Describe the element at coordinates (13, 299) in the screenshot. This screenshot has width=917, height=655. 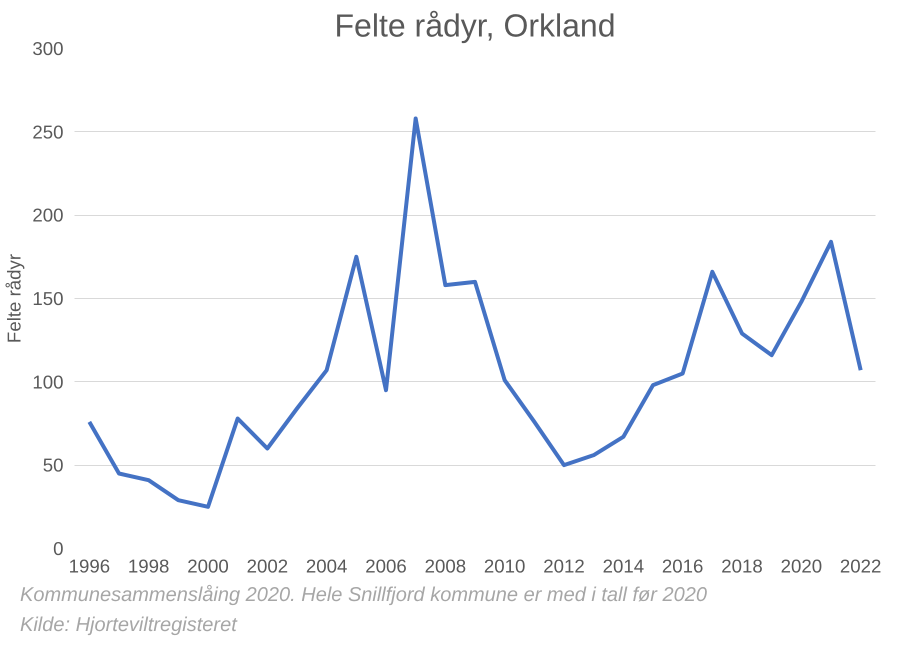
I see `y-axis-title: Felte rådyr` at that location.